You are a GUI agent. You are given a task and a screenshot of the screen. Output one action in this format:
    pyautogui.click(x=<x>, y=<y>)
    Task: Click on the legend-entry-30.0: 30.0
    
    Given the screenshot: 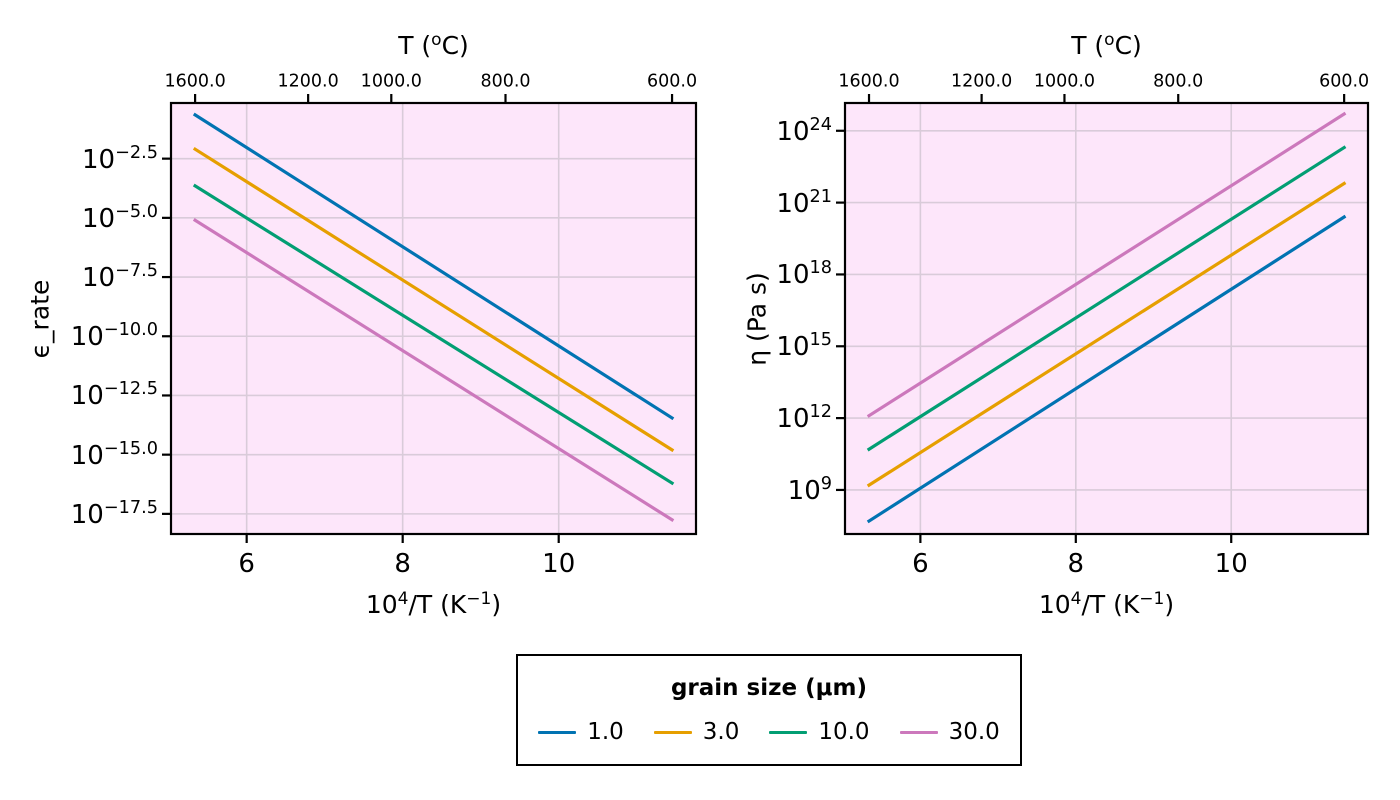 What is the action you would take?
    pyautogui.click(x=949, y=732)
    